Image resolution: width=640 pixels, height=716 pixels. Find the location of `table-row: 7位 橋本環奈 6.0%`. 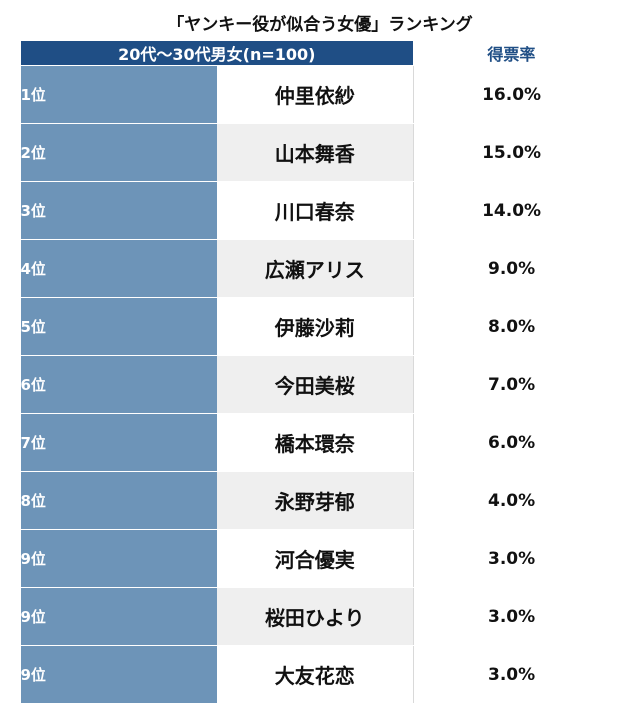

table-row: 7位 橋本環奈 6.0% is located at coordinates (315, 442).